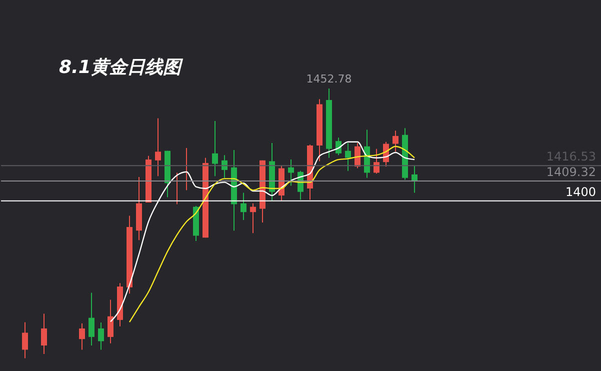  Describe the element at coordinates (121, 67) in the screenshot. I see `text: 8.1黄金日线图` at that location.